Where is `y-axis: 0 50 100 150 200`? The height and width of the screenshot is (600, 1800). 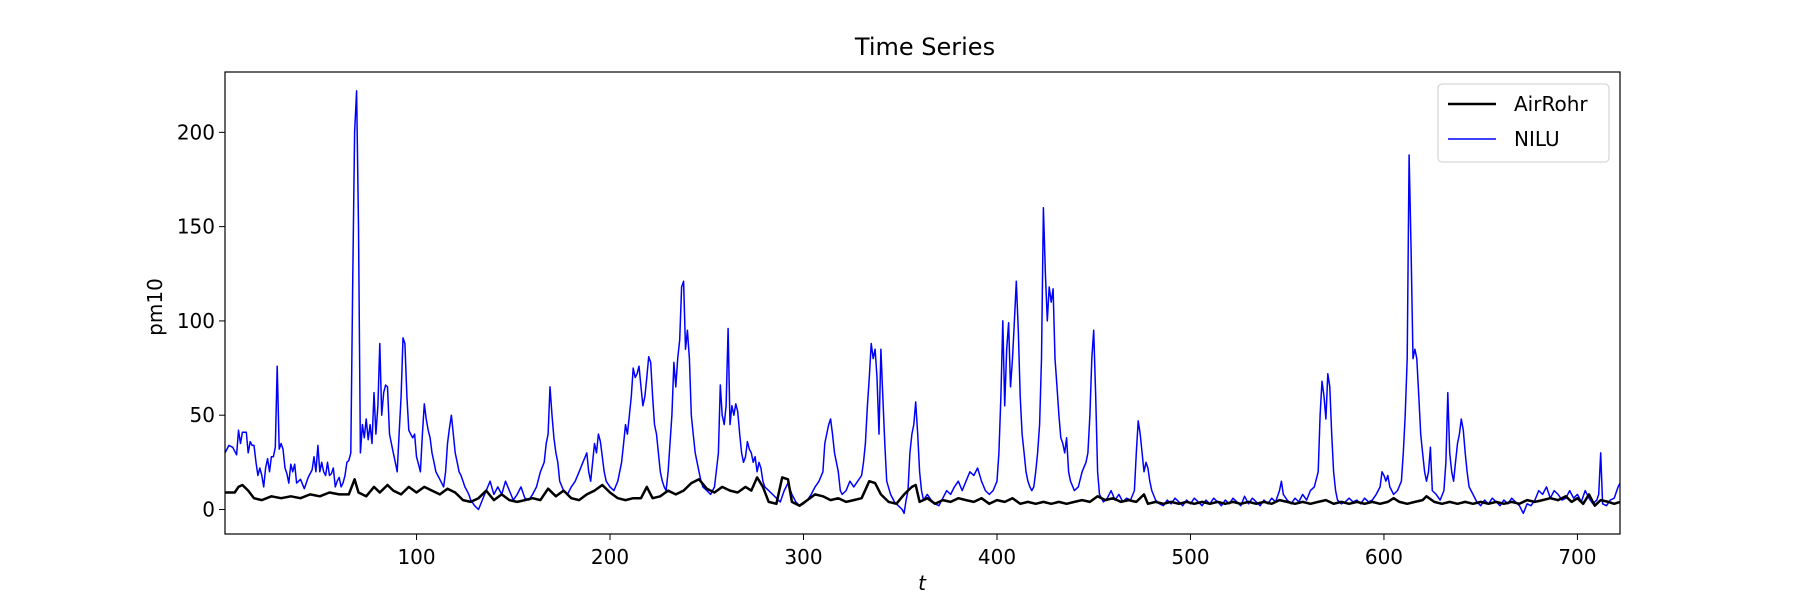
y-axis: 0 50 100 150 200 is located at coordinates (201, 320).